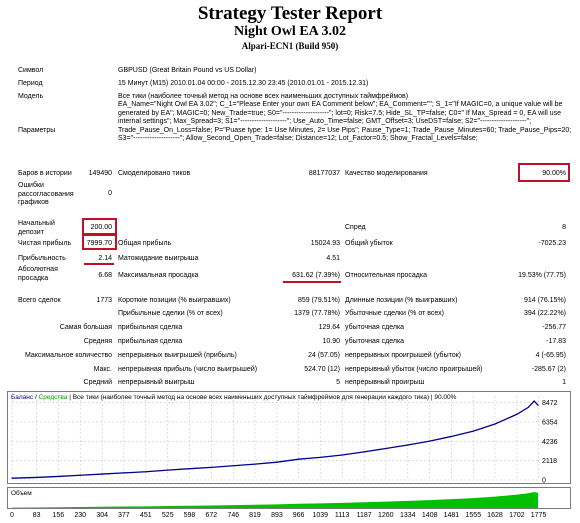  Describe the element at coordinates (45, 243) in the screenshot. I see `netprofit-label: Чистая прибыль` at that location.